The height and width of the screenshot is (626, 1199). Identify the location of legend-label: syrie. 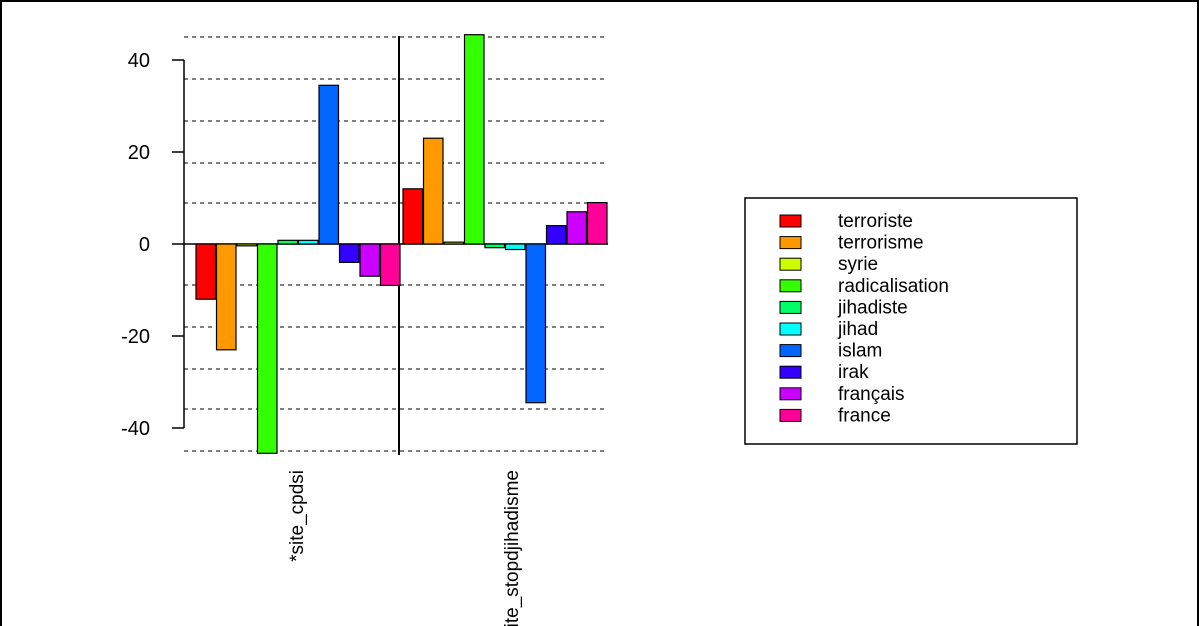
(858, 264).